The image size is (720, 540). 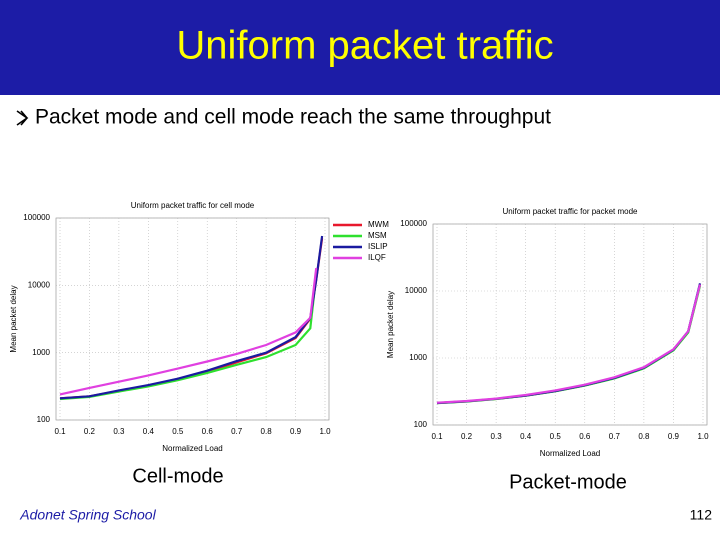 What do you see at coordinates (568, 482) in the screenshot?
I see `caption: Packet-mode` at bounding box center [568, 482].